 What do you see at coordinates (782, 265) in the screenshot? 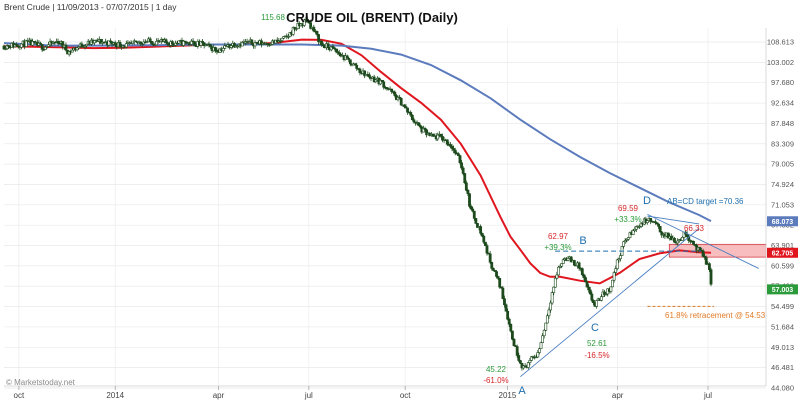
I see `y-tick-label: 60.599` at bounding box center [782, 265].